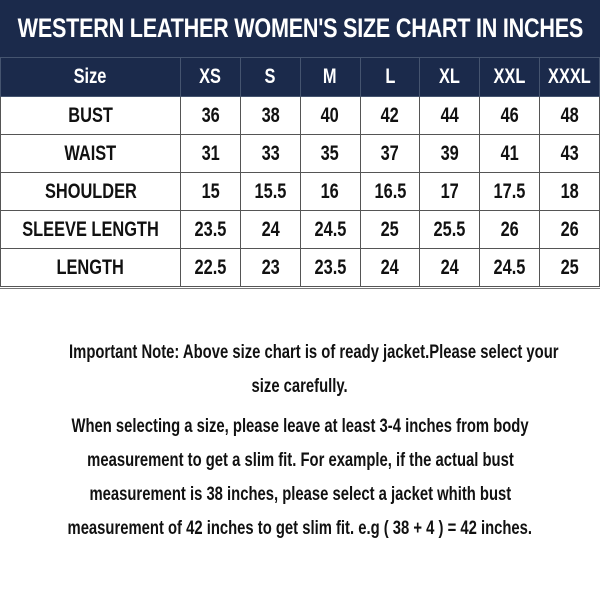  I want to click on header-label: XXL, so click(509, 76).